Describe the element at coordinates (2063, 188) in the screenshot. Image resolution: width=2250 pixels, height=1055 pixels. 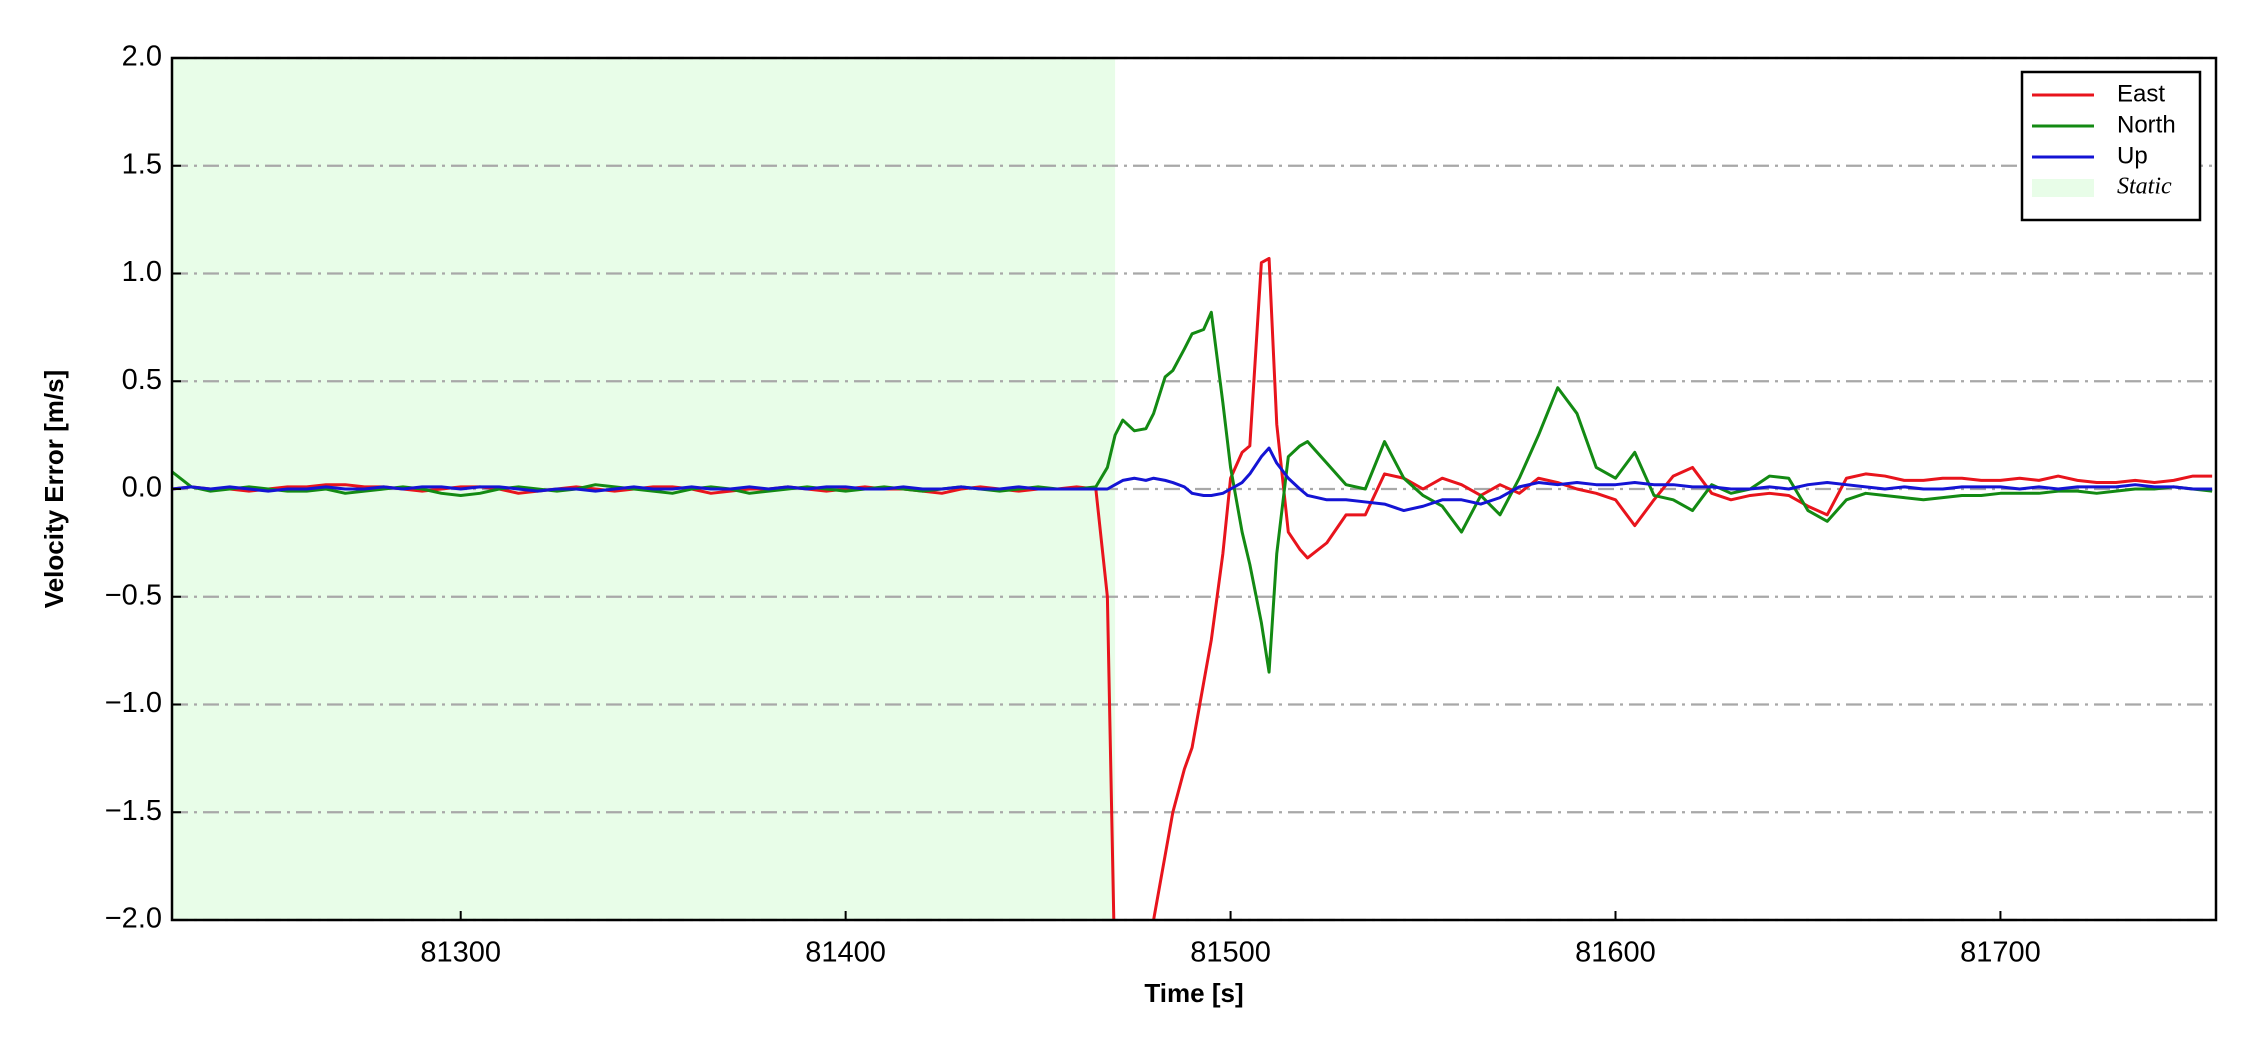
I see `legend-swatch` at that location.